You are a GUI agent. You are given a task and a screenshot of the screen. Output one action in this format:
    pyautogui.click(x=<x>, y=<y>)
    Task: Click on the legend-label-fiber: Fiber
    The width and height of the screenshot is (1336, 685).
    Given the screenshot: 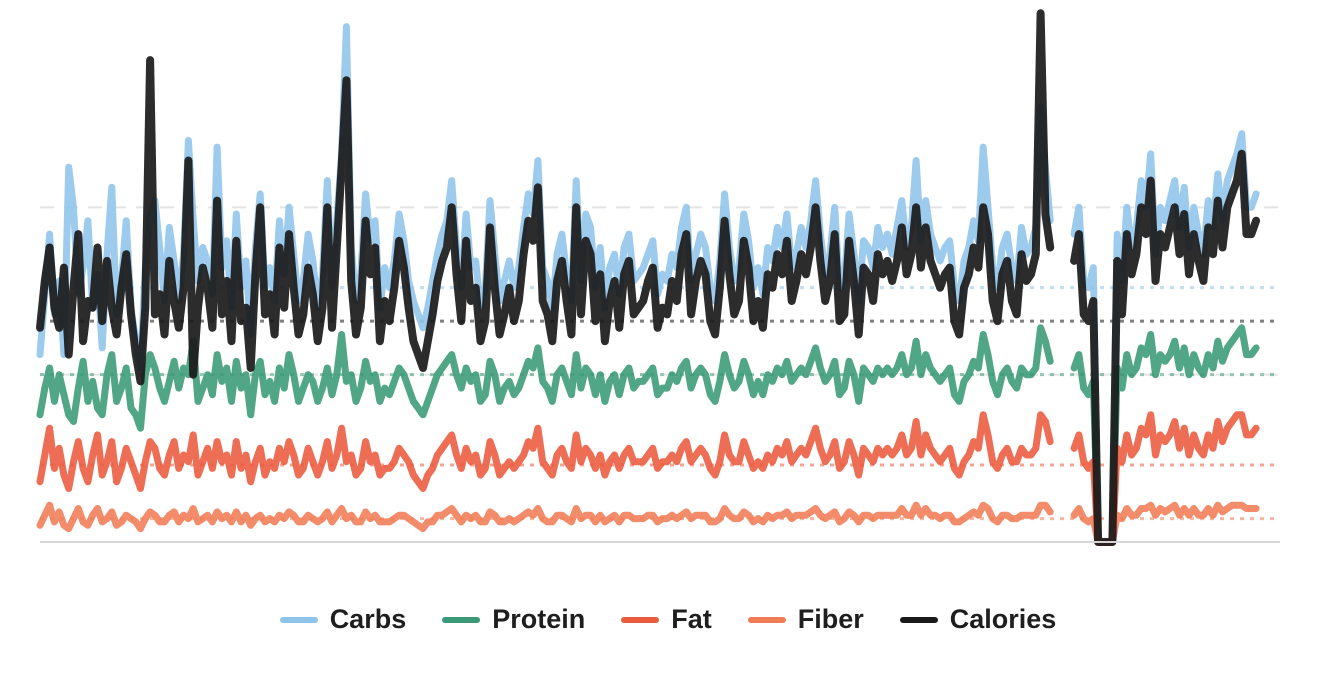 What is the action you would take?
    pyautogui.click(x=830, y=619)
    